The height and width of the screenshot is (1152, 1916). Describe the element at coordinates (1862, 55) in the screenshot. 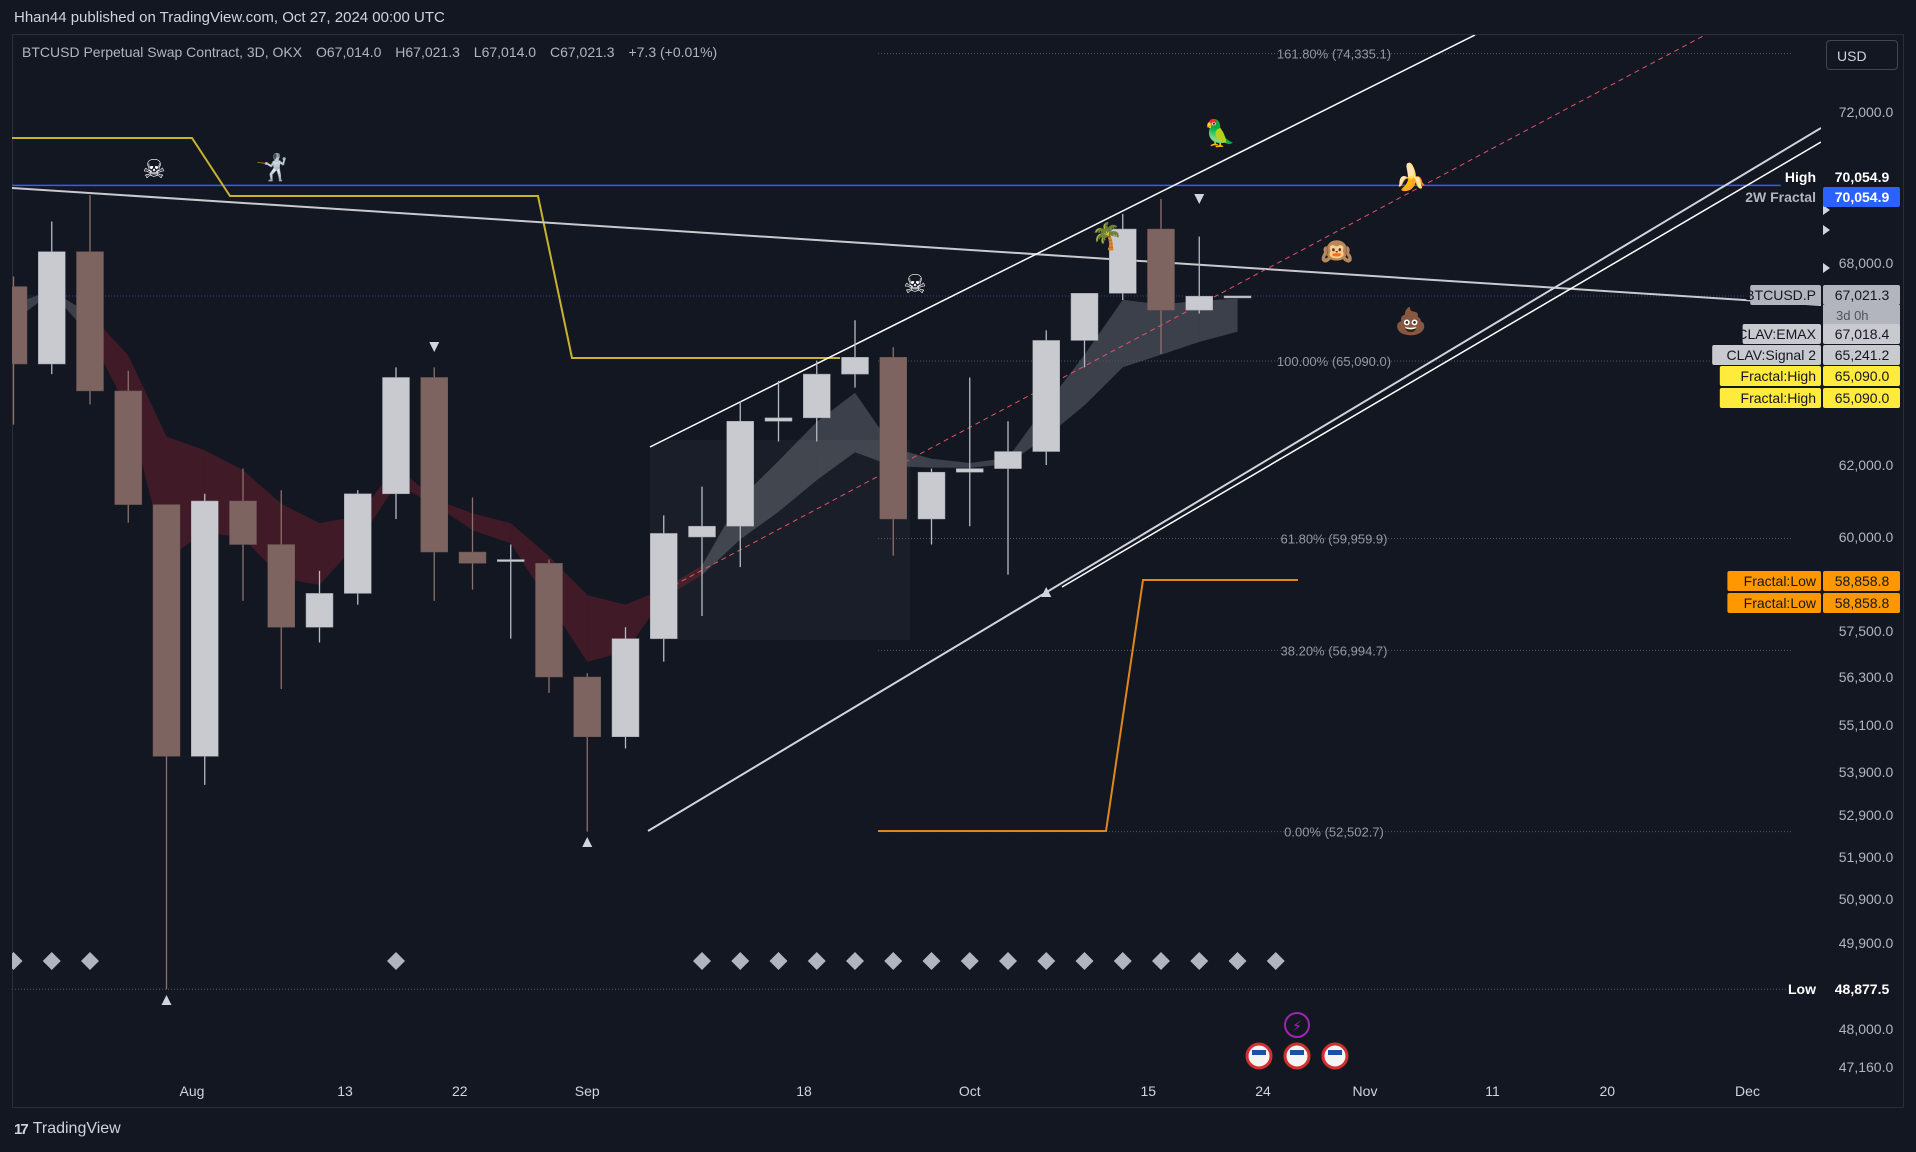

I see `currency-button: USD` at that location.